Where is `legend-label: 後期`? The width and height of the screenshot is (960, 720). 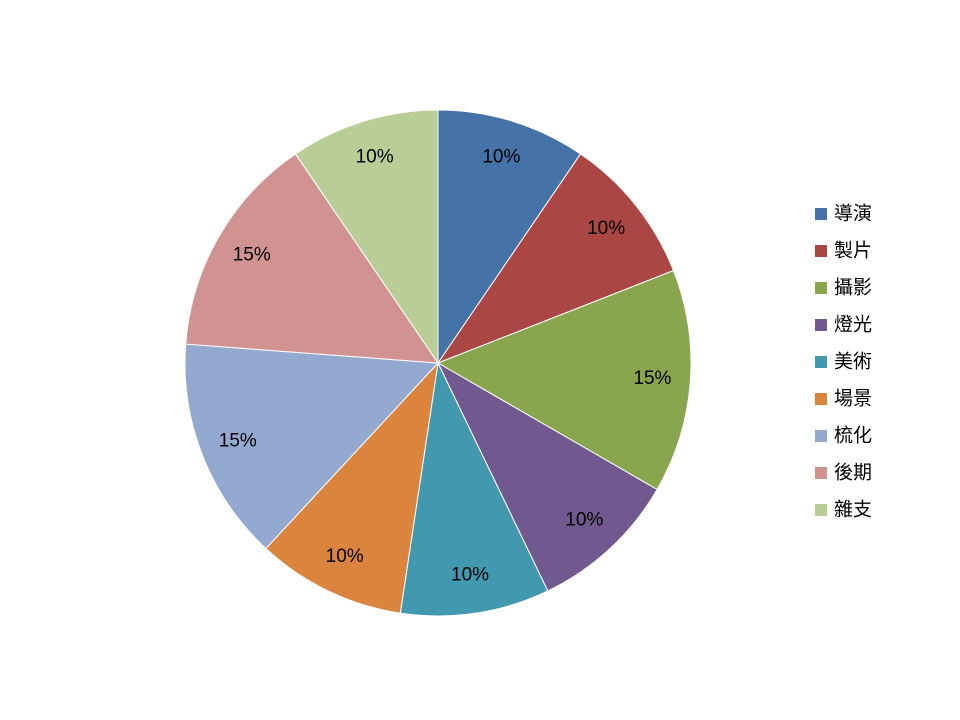
legend-label: 後期 is located at coordinates (853, 473).